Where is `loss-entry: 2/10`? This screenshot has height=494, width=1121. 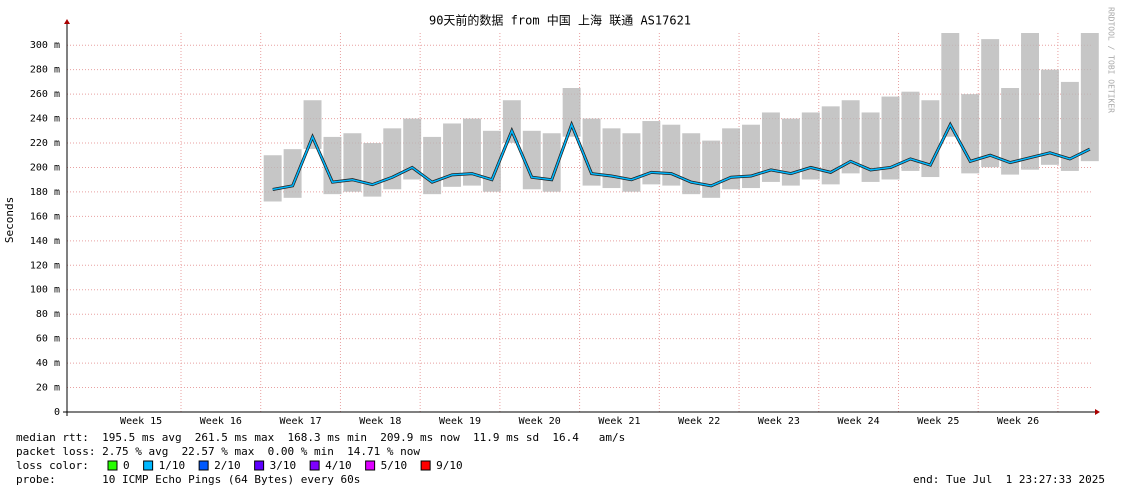 loss-entry: 2/10 is located at coordinates (227, 465).